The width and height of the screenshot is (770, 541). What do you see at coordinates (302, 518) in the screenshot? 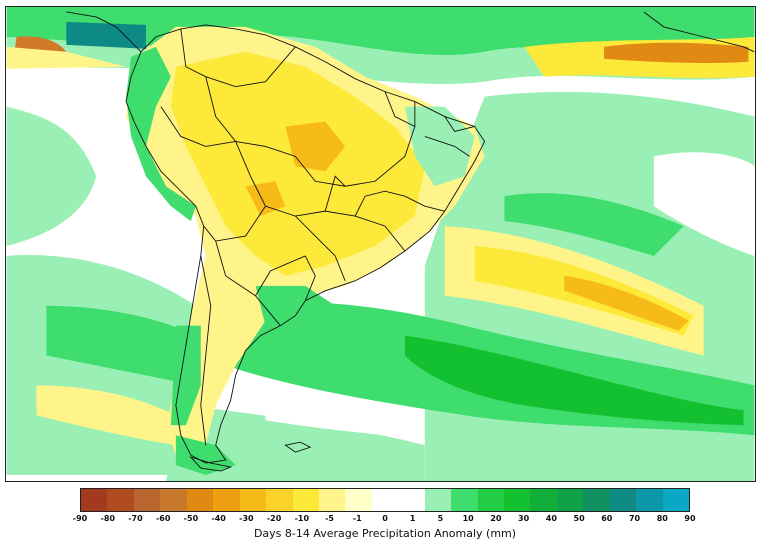
I see `colorbar-tick-label: -10` at bounding box center [302, 518].